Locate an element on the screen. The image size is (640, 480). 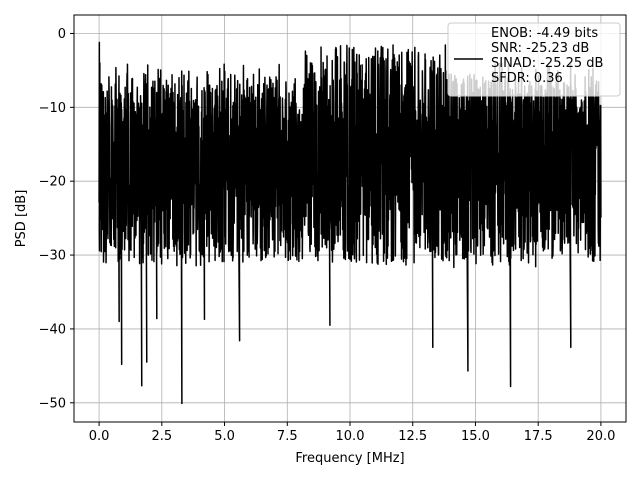
x-tick-label: 0.0 is located at coordinates (99, 436).